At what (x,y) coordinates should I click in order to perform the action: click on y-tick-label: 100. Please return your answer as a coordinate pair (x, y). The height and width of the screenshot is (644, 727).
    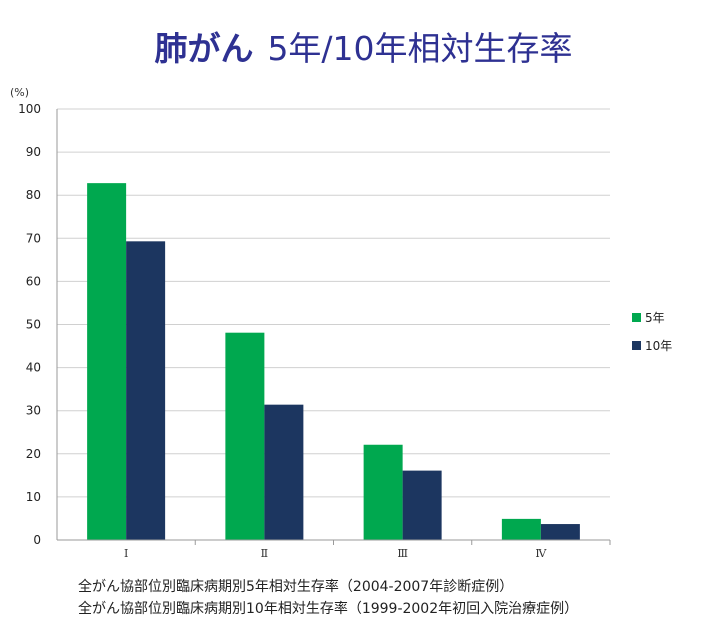
    Looking at the image, I should click on (29, 109).